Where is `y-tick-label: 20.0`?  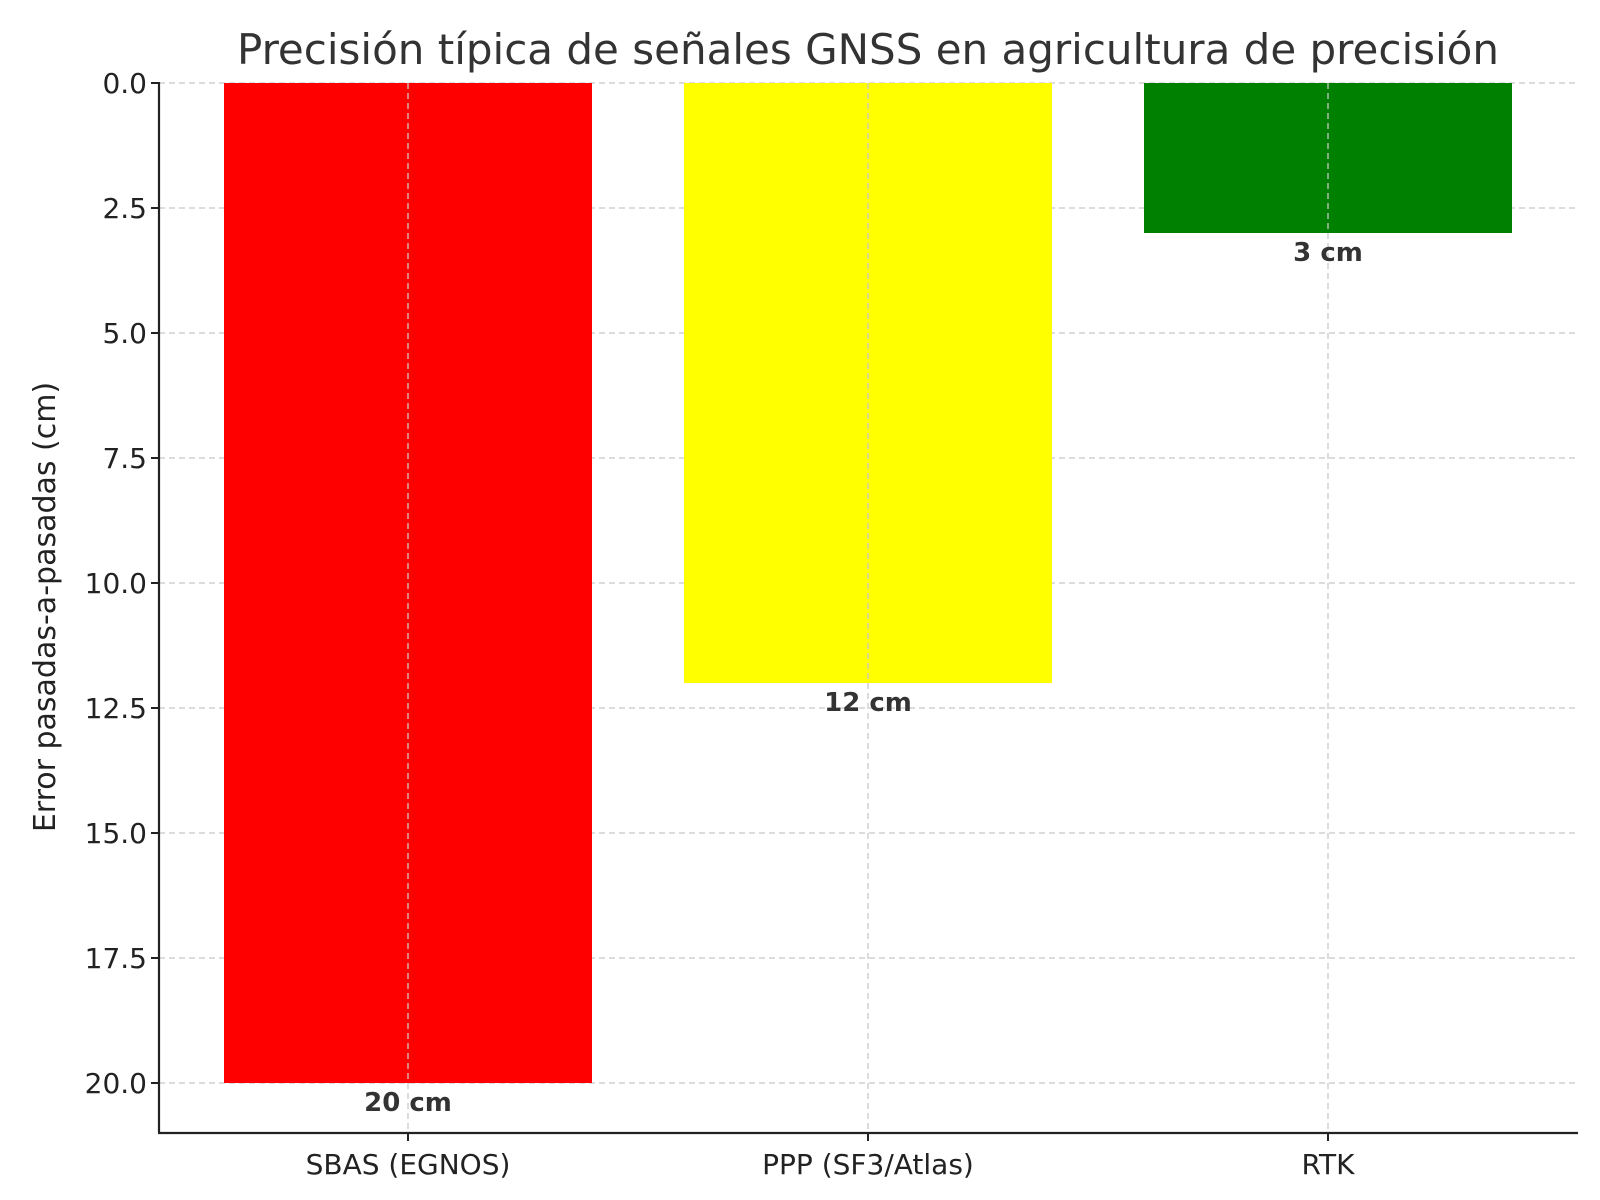 y-tick-label: 20.0 is located at coordinates (116, 1083).